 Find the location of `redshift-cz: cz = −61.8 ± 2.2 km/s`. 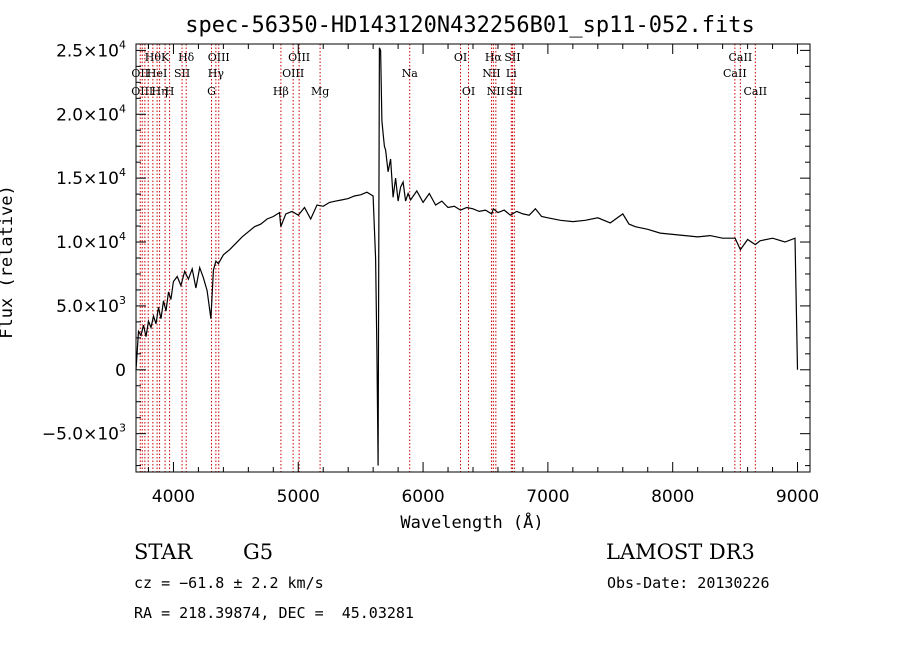

redshift-cz: cz = −61.8 ± 2.2 km/s is located at coordinates (229, 583).